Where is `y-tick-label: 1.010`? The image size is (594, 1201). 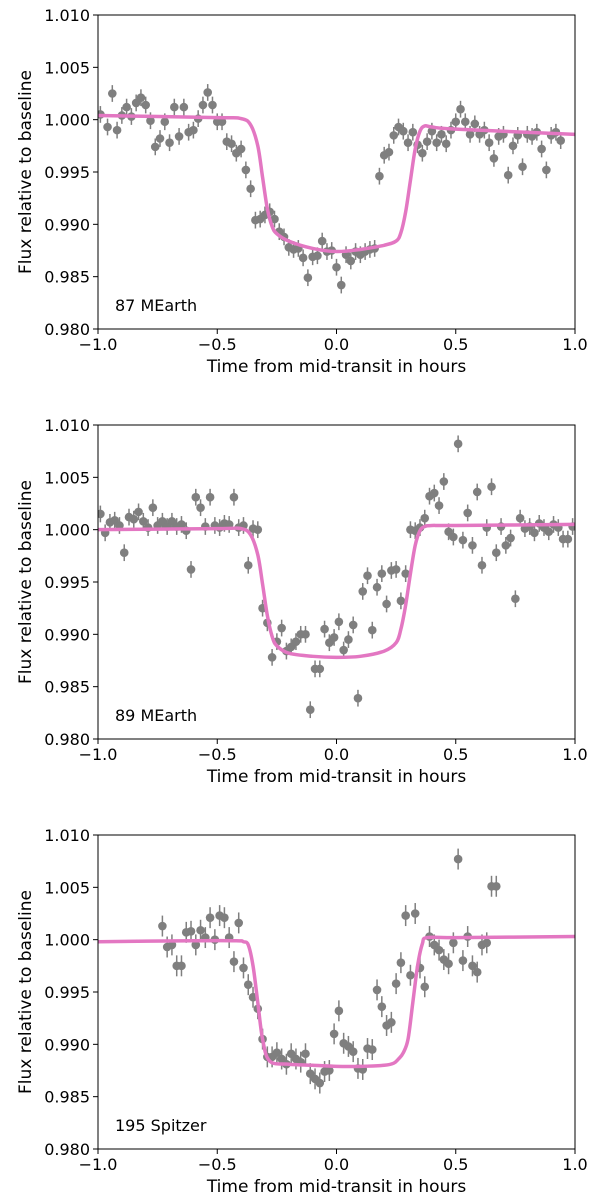 y-tick-label: 1.010 is located at coordinates (67, 835).